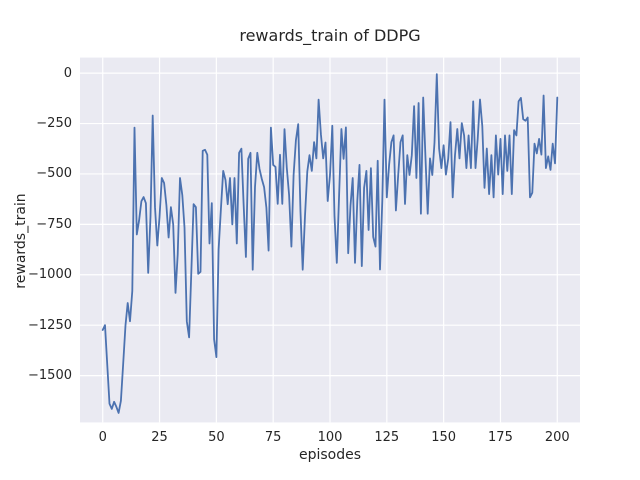  What do you see at coordinates (50, 376) in the screenshot?
I see `y-tick-label: −1500` at bounding box center [50, 376].